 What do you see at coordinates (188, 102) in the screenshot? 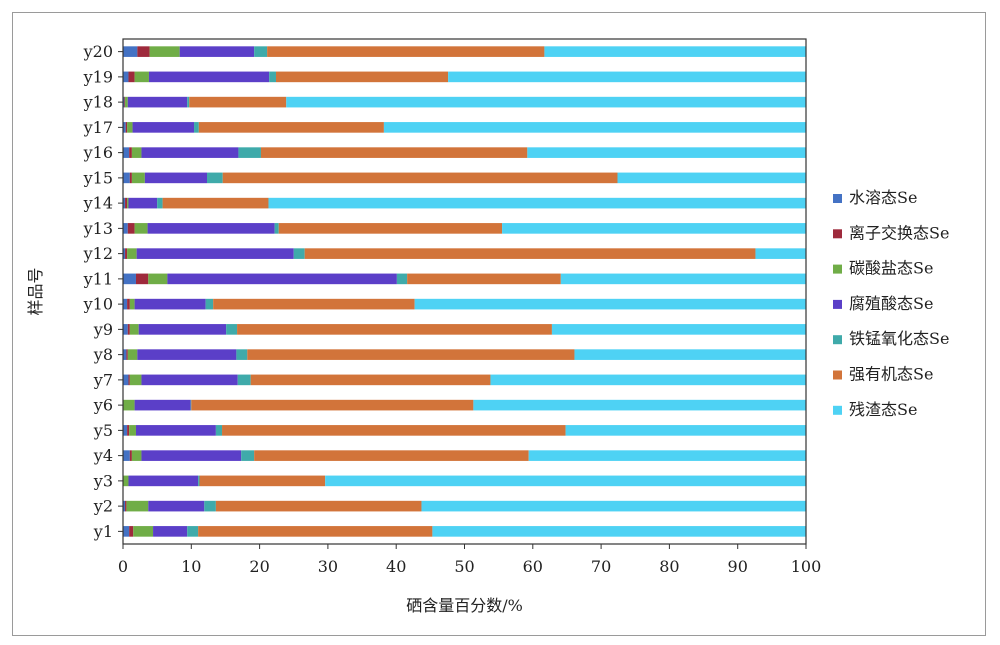
I see `bar-segment-y18-s5` at bounding box center [188, 102].